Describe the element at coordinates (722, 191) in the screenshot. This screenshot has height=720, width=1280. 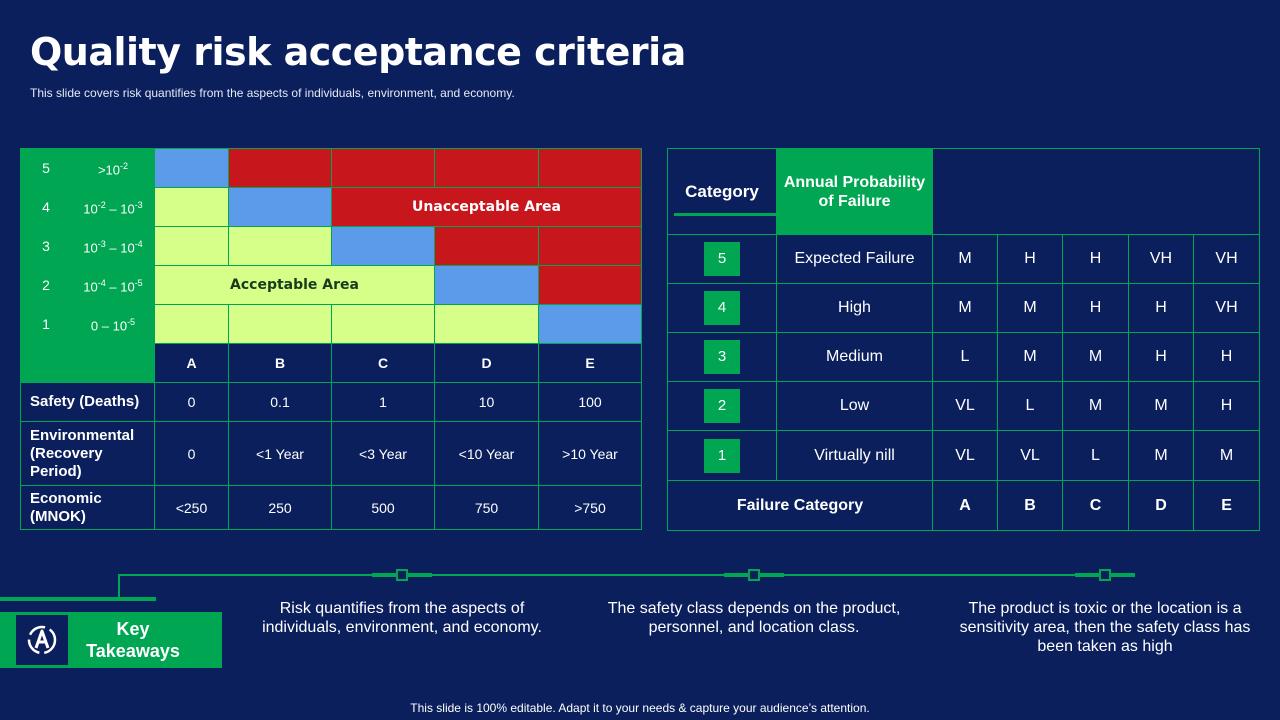
I see `category-header: Category` at that location.